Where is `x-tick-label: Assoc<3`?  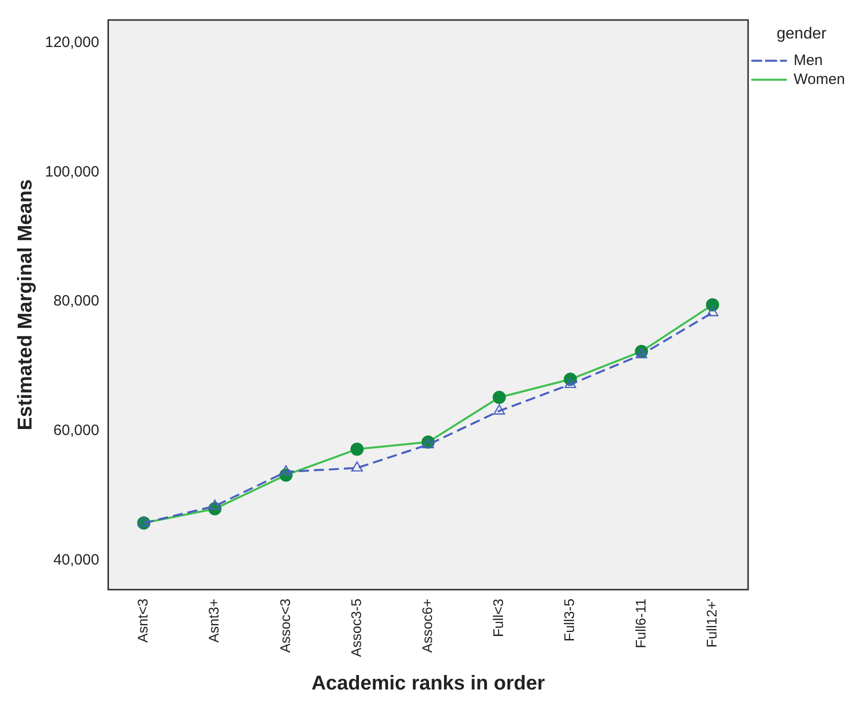 x-tick-label: Assoc<3 is located at coordinates (284, 625).